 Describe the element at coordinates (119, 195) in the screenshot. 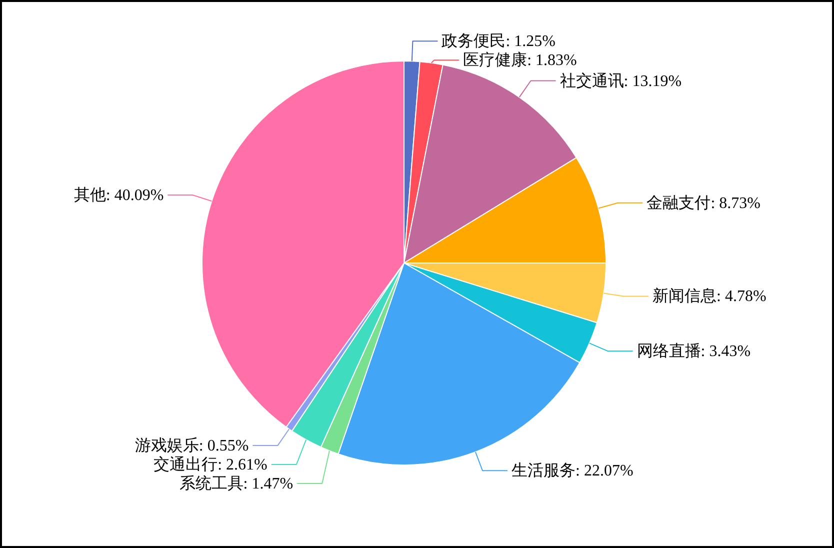

I see `slice-label: 其他: 40.09%` at that location.